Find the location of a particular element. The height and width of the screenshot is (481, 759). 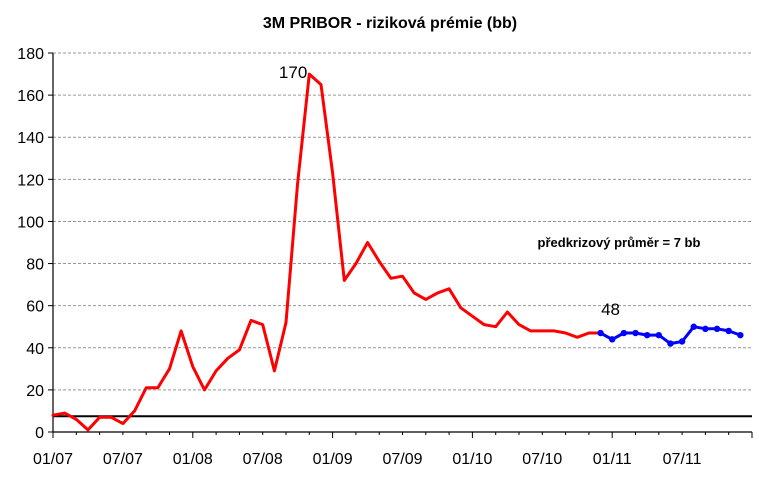

x-tick-label: 01/07 is located at coordinates (53, 459).